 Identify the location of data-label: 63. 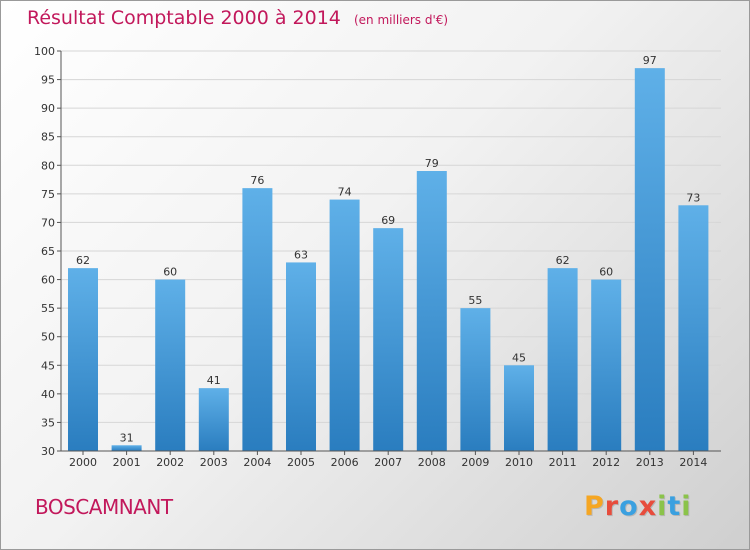
(301, 254).